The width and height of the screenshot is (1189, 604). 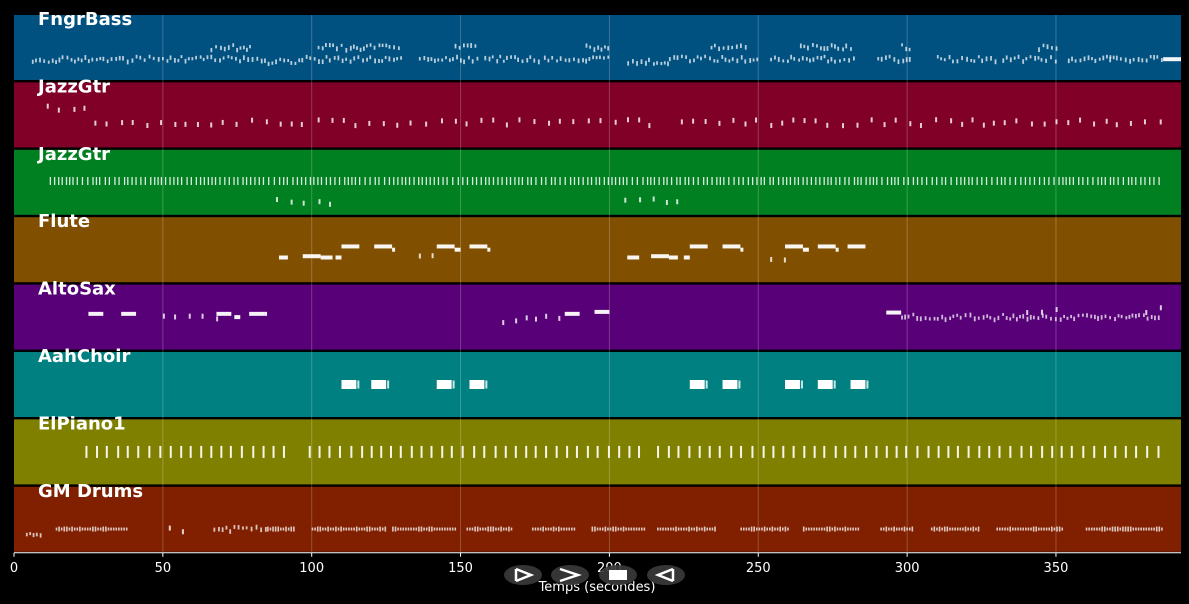 What do you see at coordinates (77, 289) in the screenshot?
I see `track-label: AltoSax` at bounding box center [77, 289].